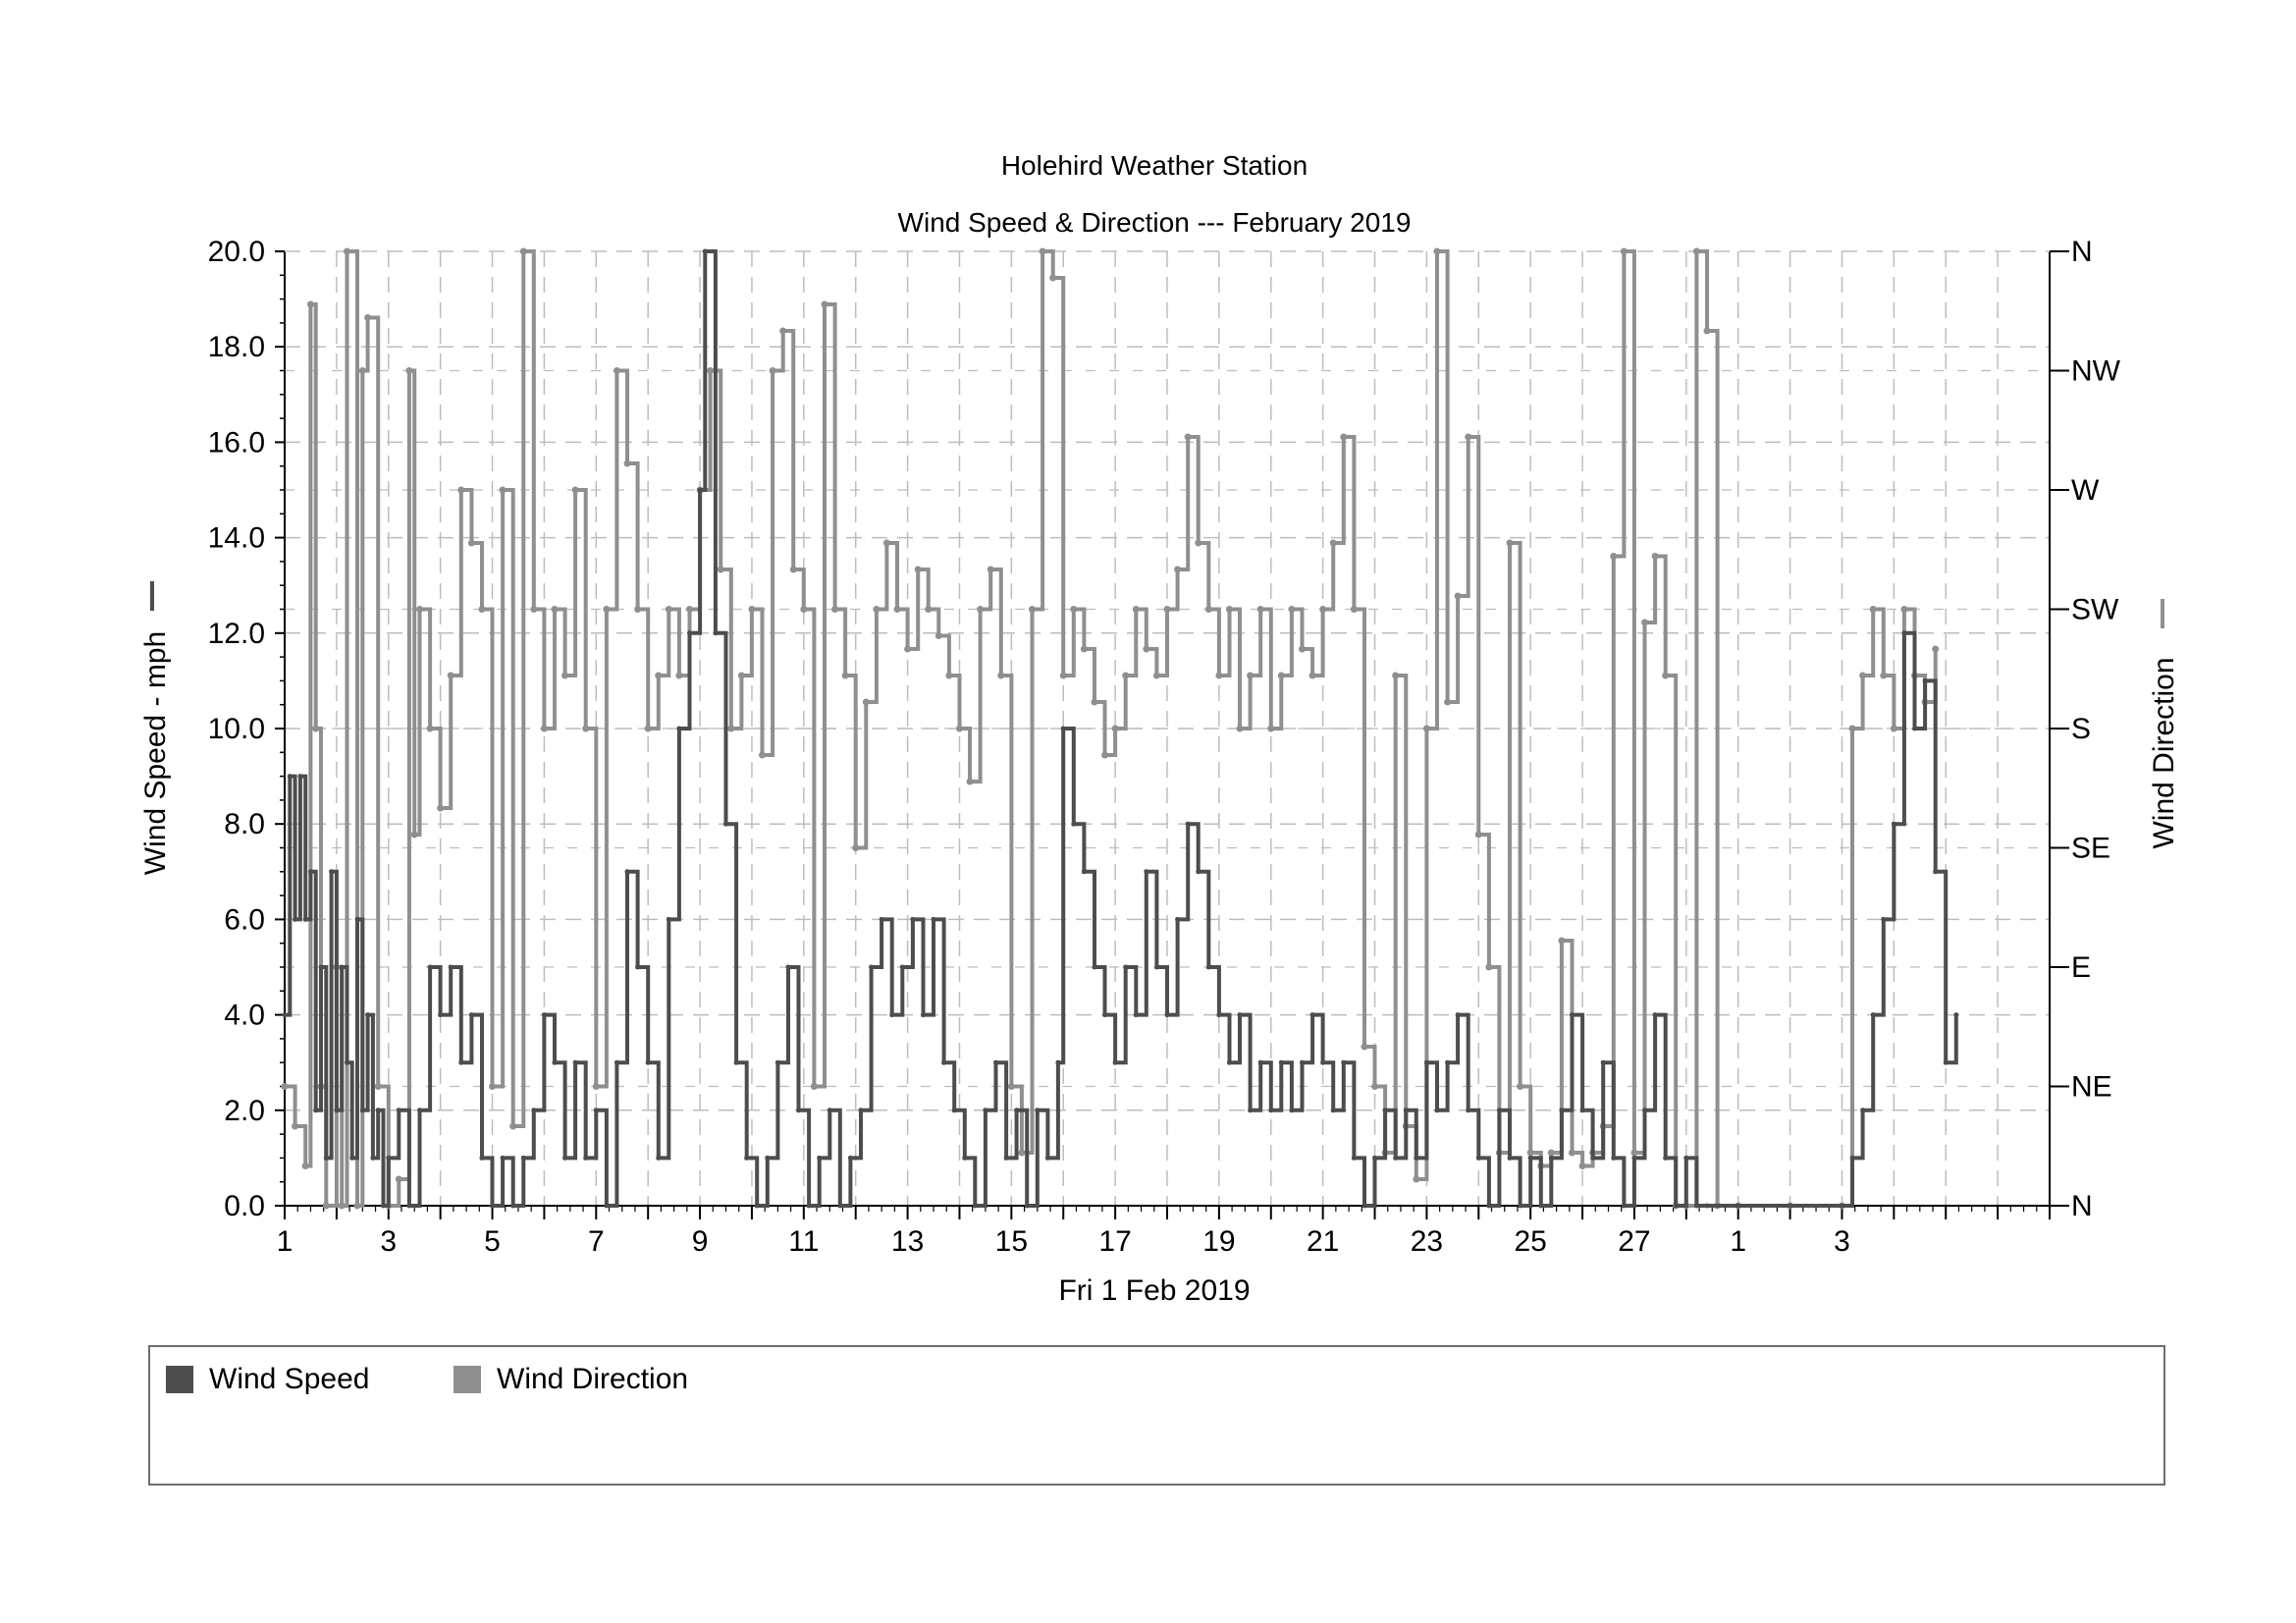  What do you see at coordinates (597, 1241) in the screenshot?
I see `x-tick-label: 7` at bounding box center [597, 1241].